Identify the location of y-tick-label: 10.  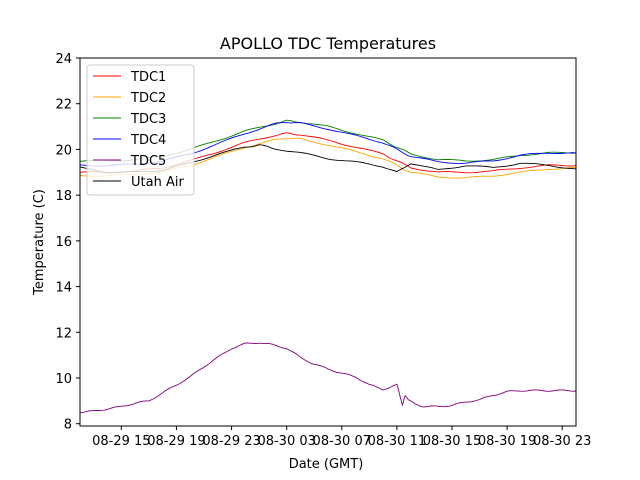
(63, 379).